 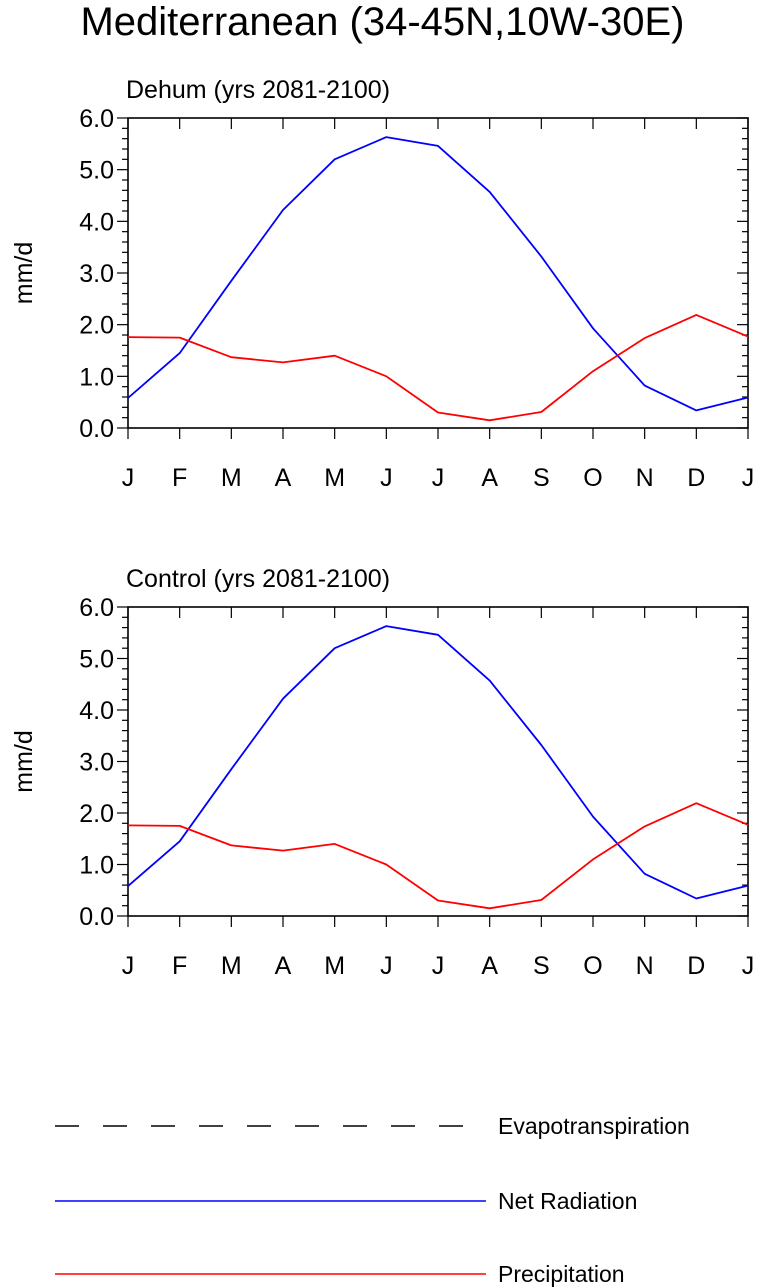 What do you see at coordinates (258, 579) in the screenshot?
I see `panel-title: Control (yrs 2081-2100)` at bounding box center [258, 579].